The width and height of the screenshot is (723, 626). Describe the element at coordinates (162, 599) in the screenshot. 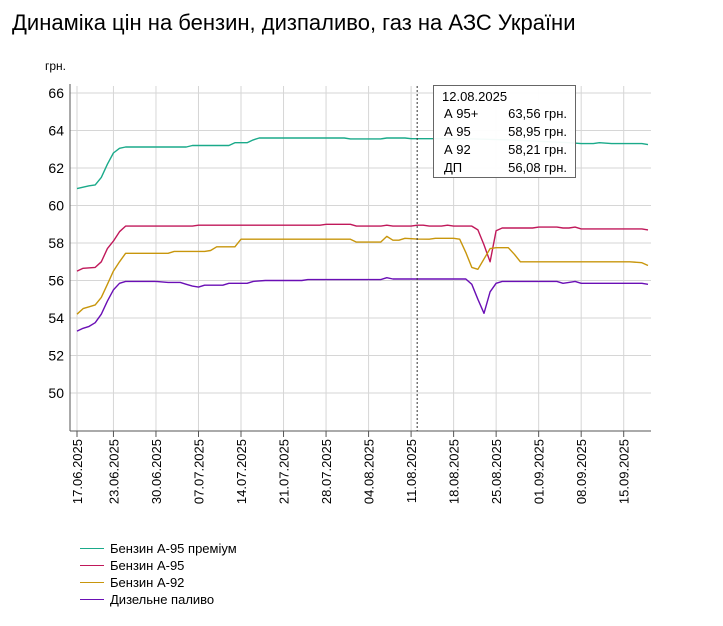

I see `legend-label: Дизельне паливо` at that location.